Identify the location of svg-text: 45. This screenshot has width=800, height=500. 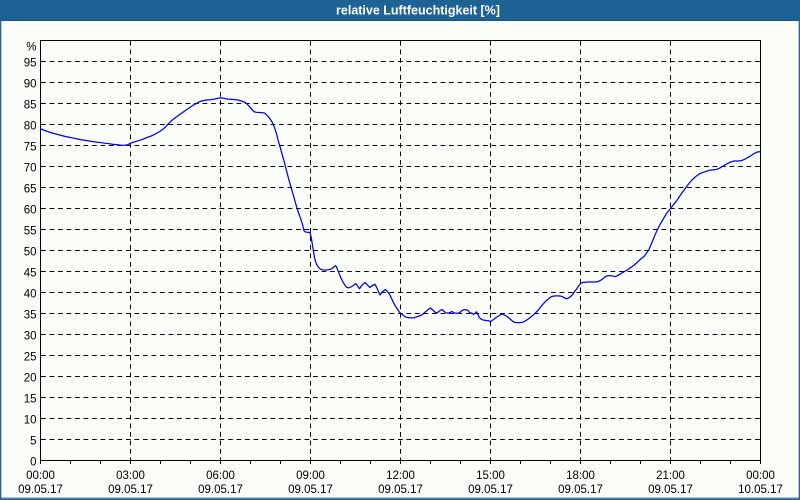
(30, 274).